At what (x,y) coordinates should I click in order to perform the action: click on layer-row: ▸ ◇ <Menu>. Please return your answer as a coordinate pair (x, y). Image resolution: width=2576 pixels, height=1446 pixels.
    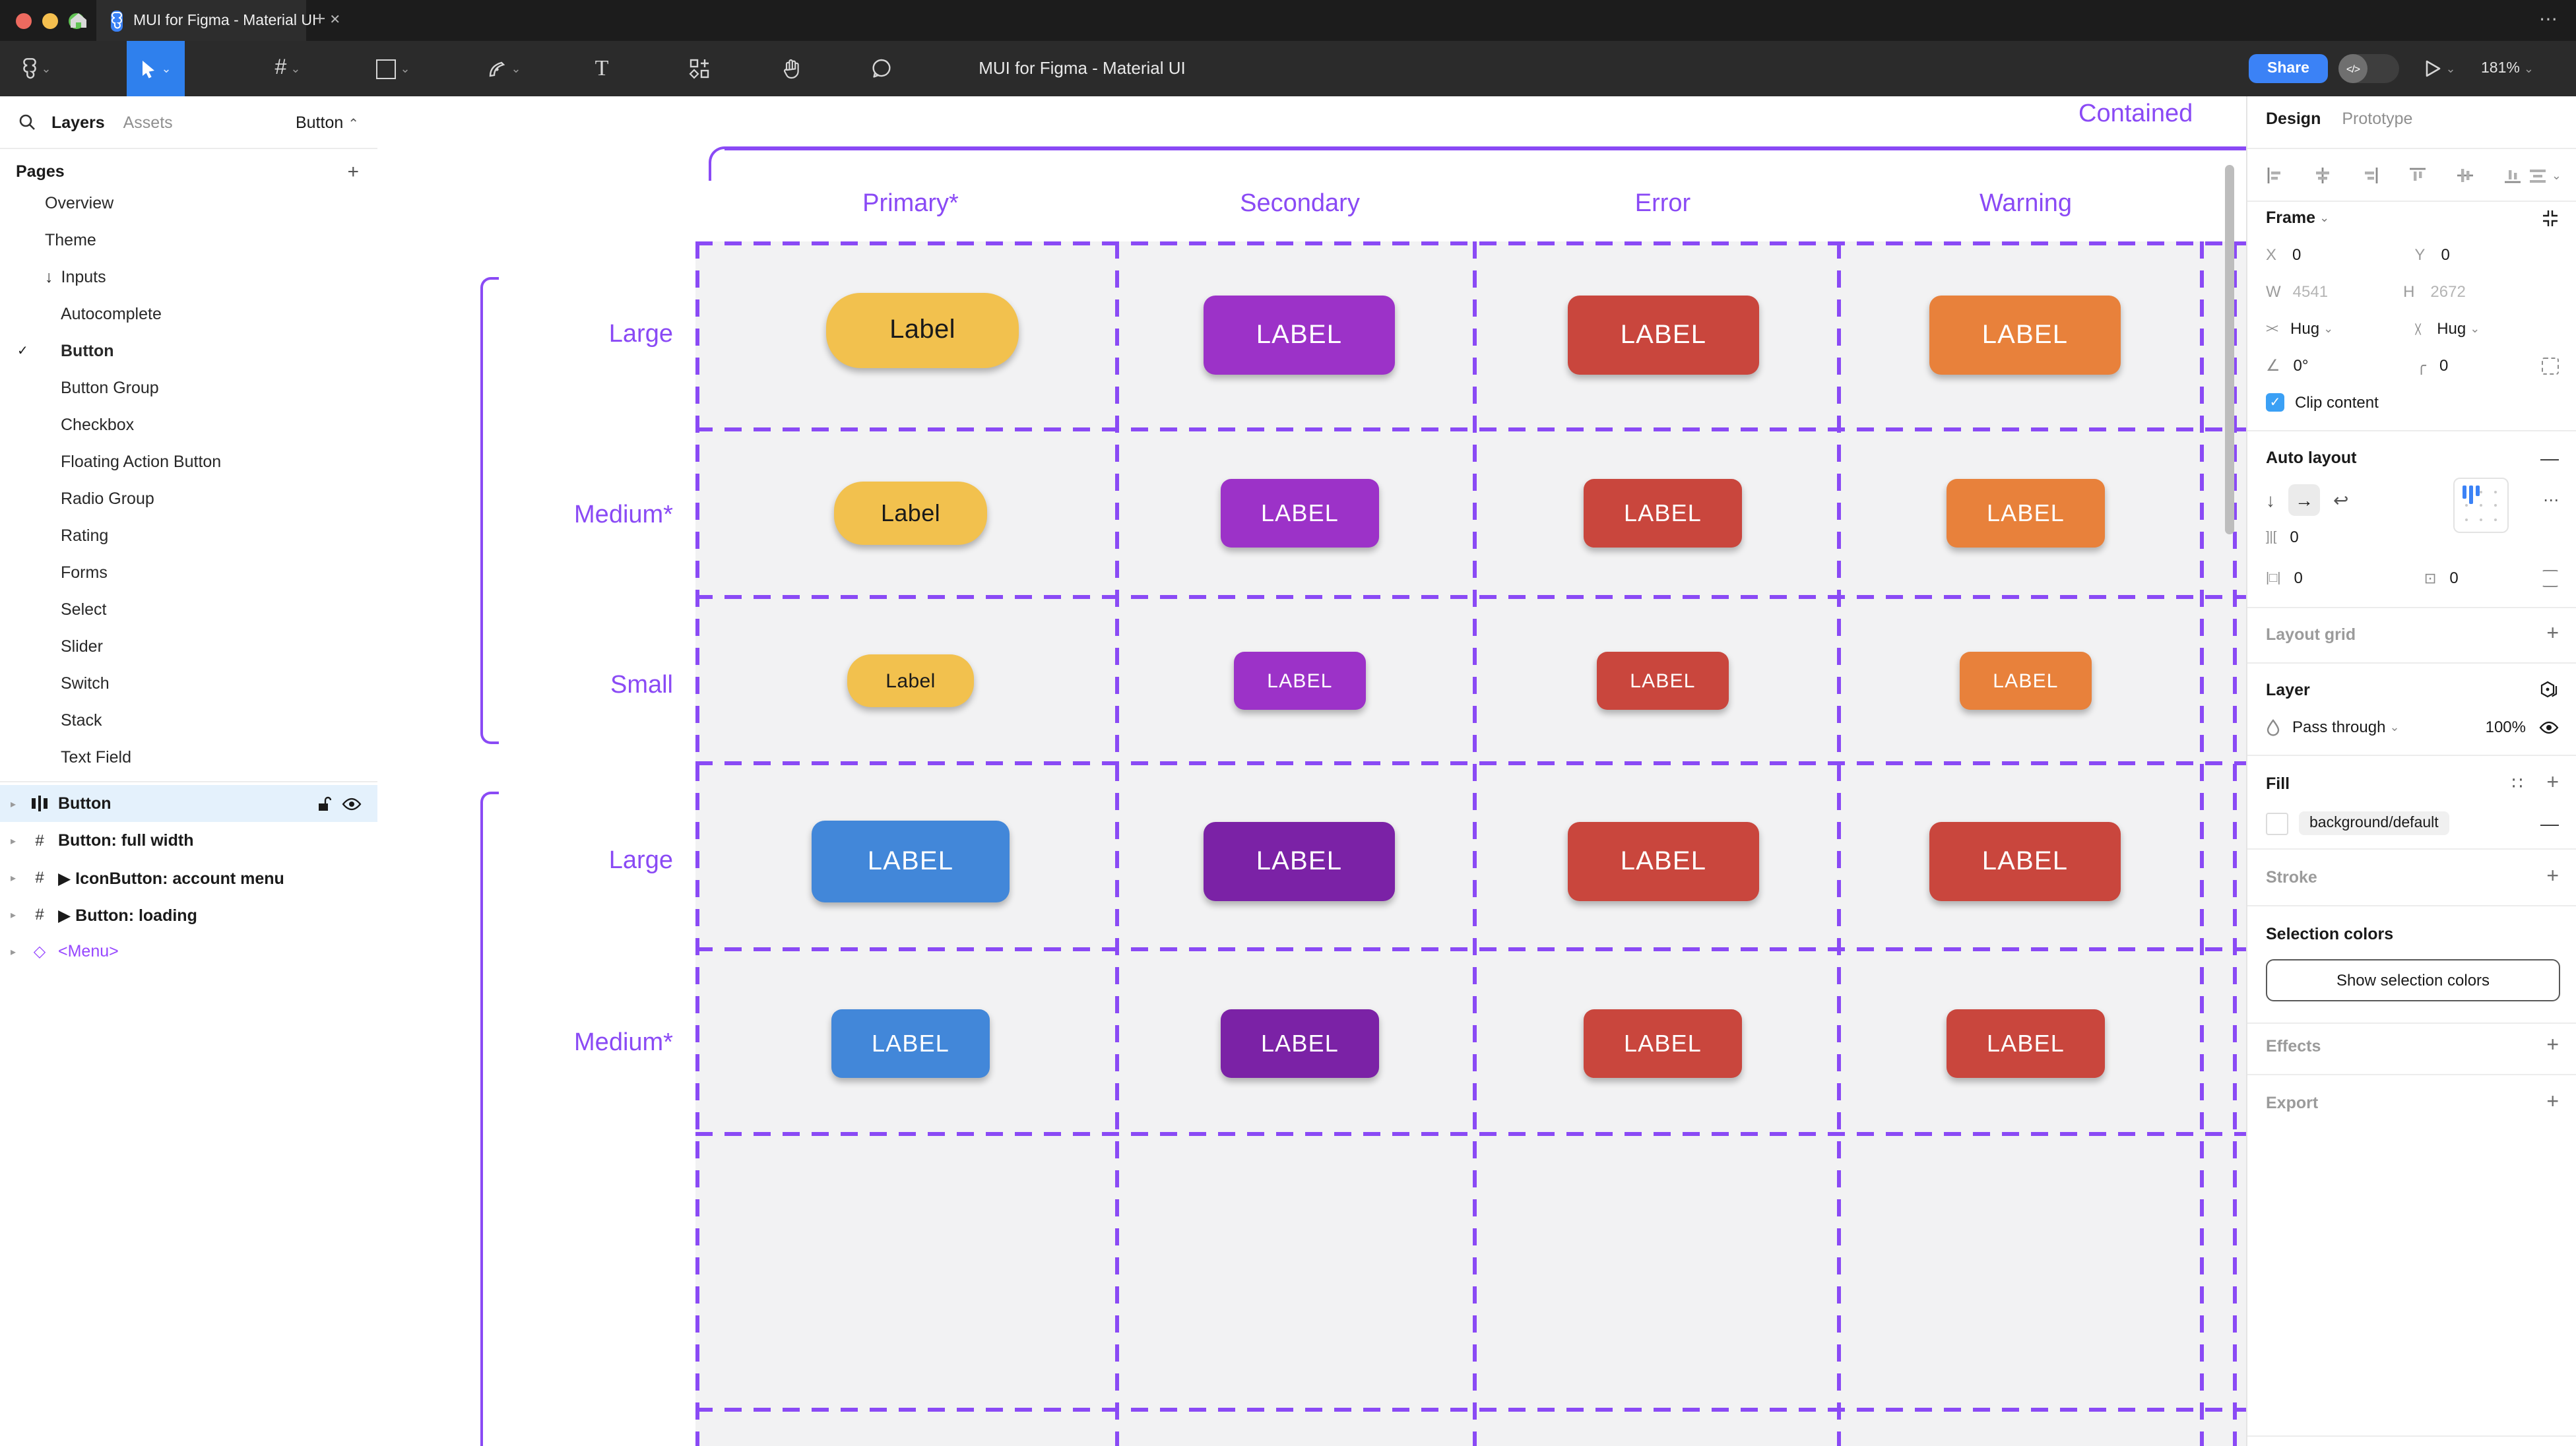
    Looking at the image, I should click on (188, 951).